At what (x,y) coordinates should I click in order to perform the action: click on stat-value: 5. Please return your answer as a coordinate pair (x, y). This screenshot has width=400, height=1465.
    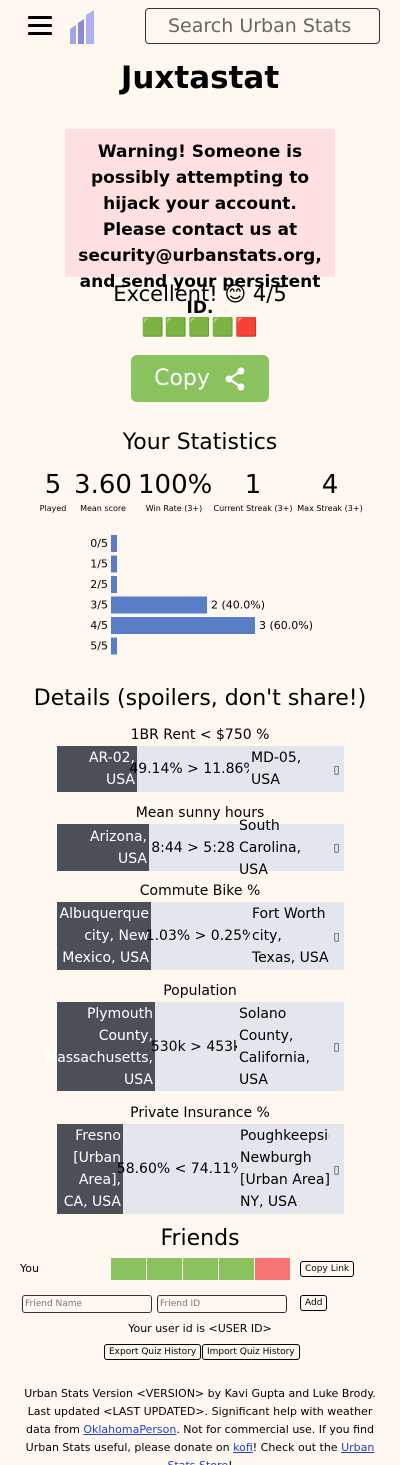
    Looking at the image, I should click on (53, 485).